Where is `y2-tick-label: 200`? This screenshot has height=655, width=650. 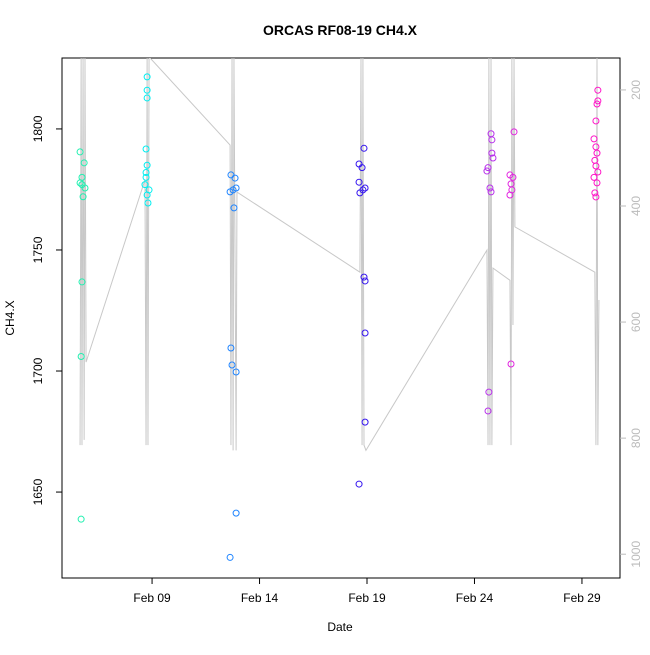 y2-tick-label: 200 is located at coordinates (636, 90).